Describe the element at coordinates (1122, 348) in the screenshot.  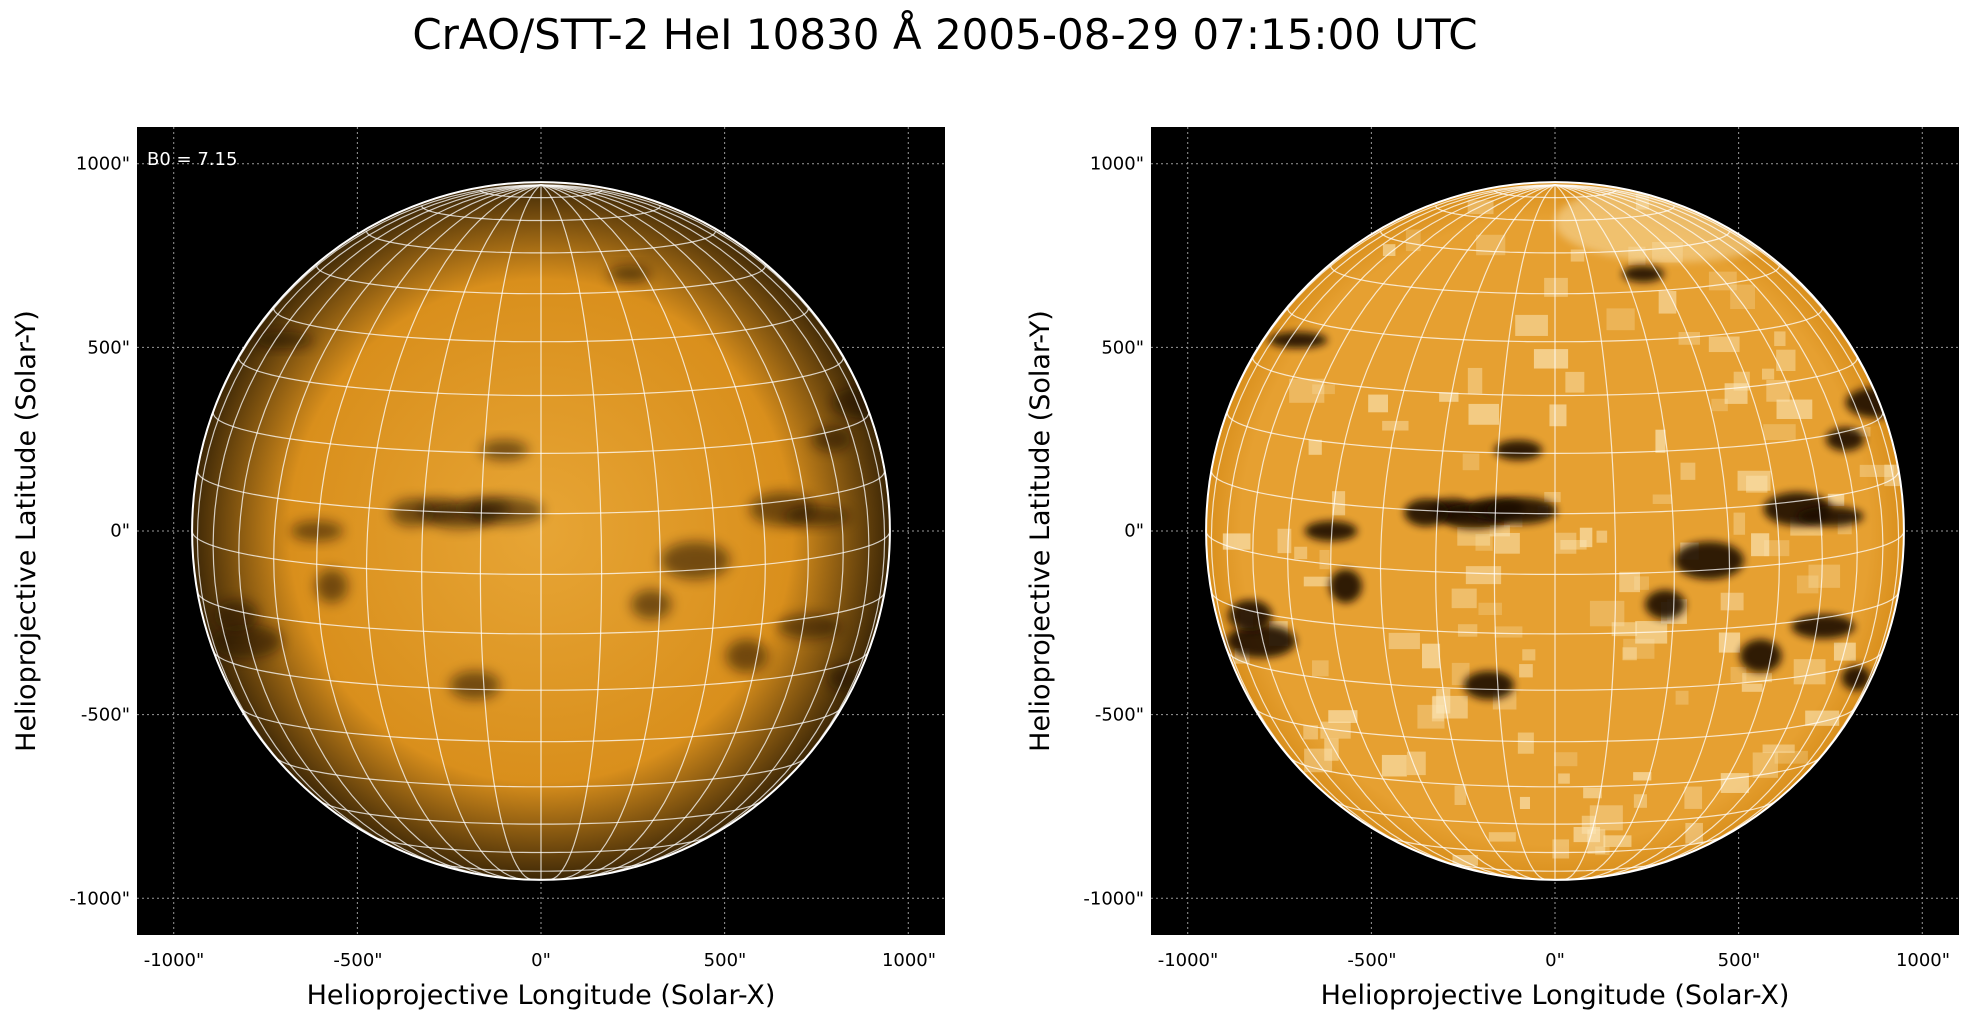
I see `right-ytick-500: 500"` at that location.